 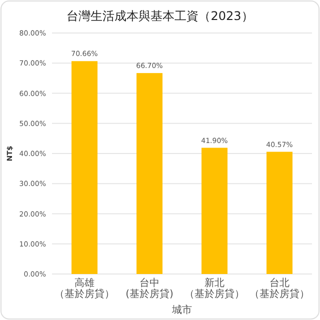 What do you see at coordinates (160, 16) in the screenshot?
I see `chart-title: 台灣生活成本與基本工資（2023）` at bounding box center [160, 16].